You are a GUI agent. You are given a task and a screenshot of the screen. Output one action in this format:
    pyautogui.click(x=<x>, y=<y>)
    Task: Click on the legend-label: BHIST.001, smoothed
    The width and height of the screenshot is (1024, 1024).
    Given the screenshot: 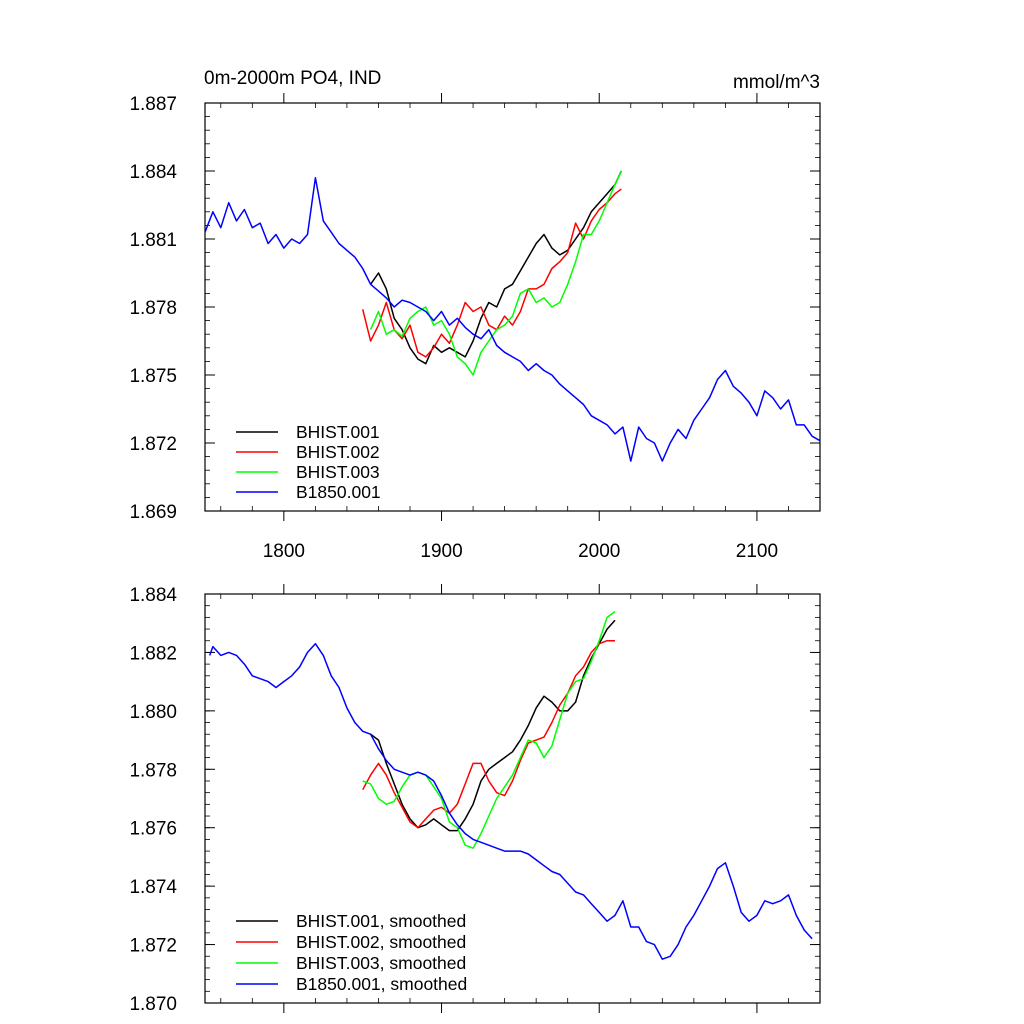 What is the action you would take?
    pyautogui.click(x=381, y=921)
    